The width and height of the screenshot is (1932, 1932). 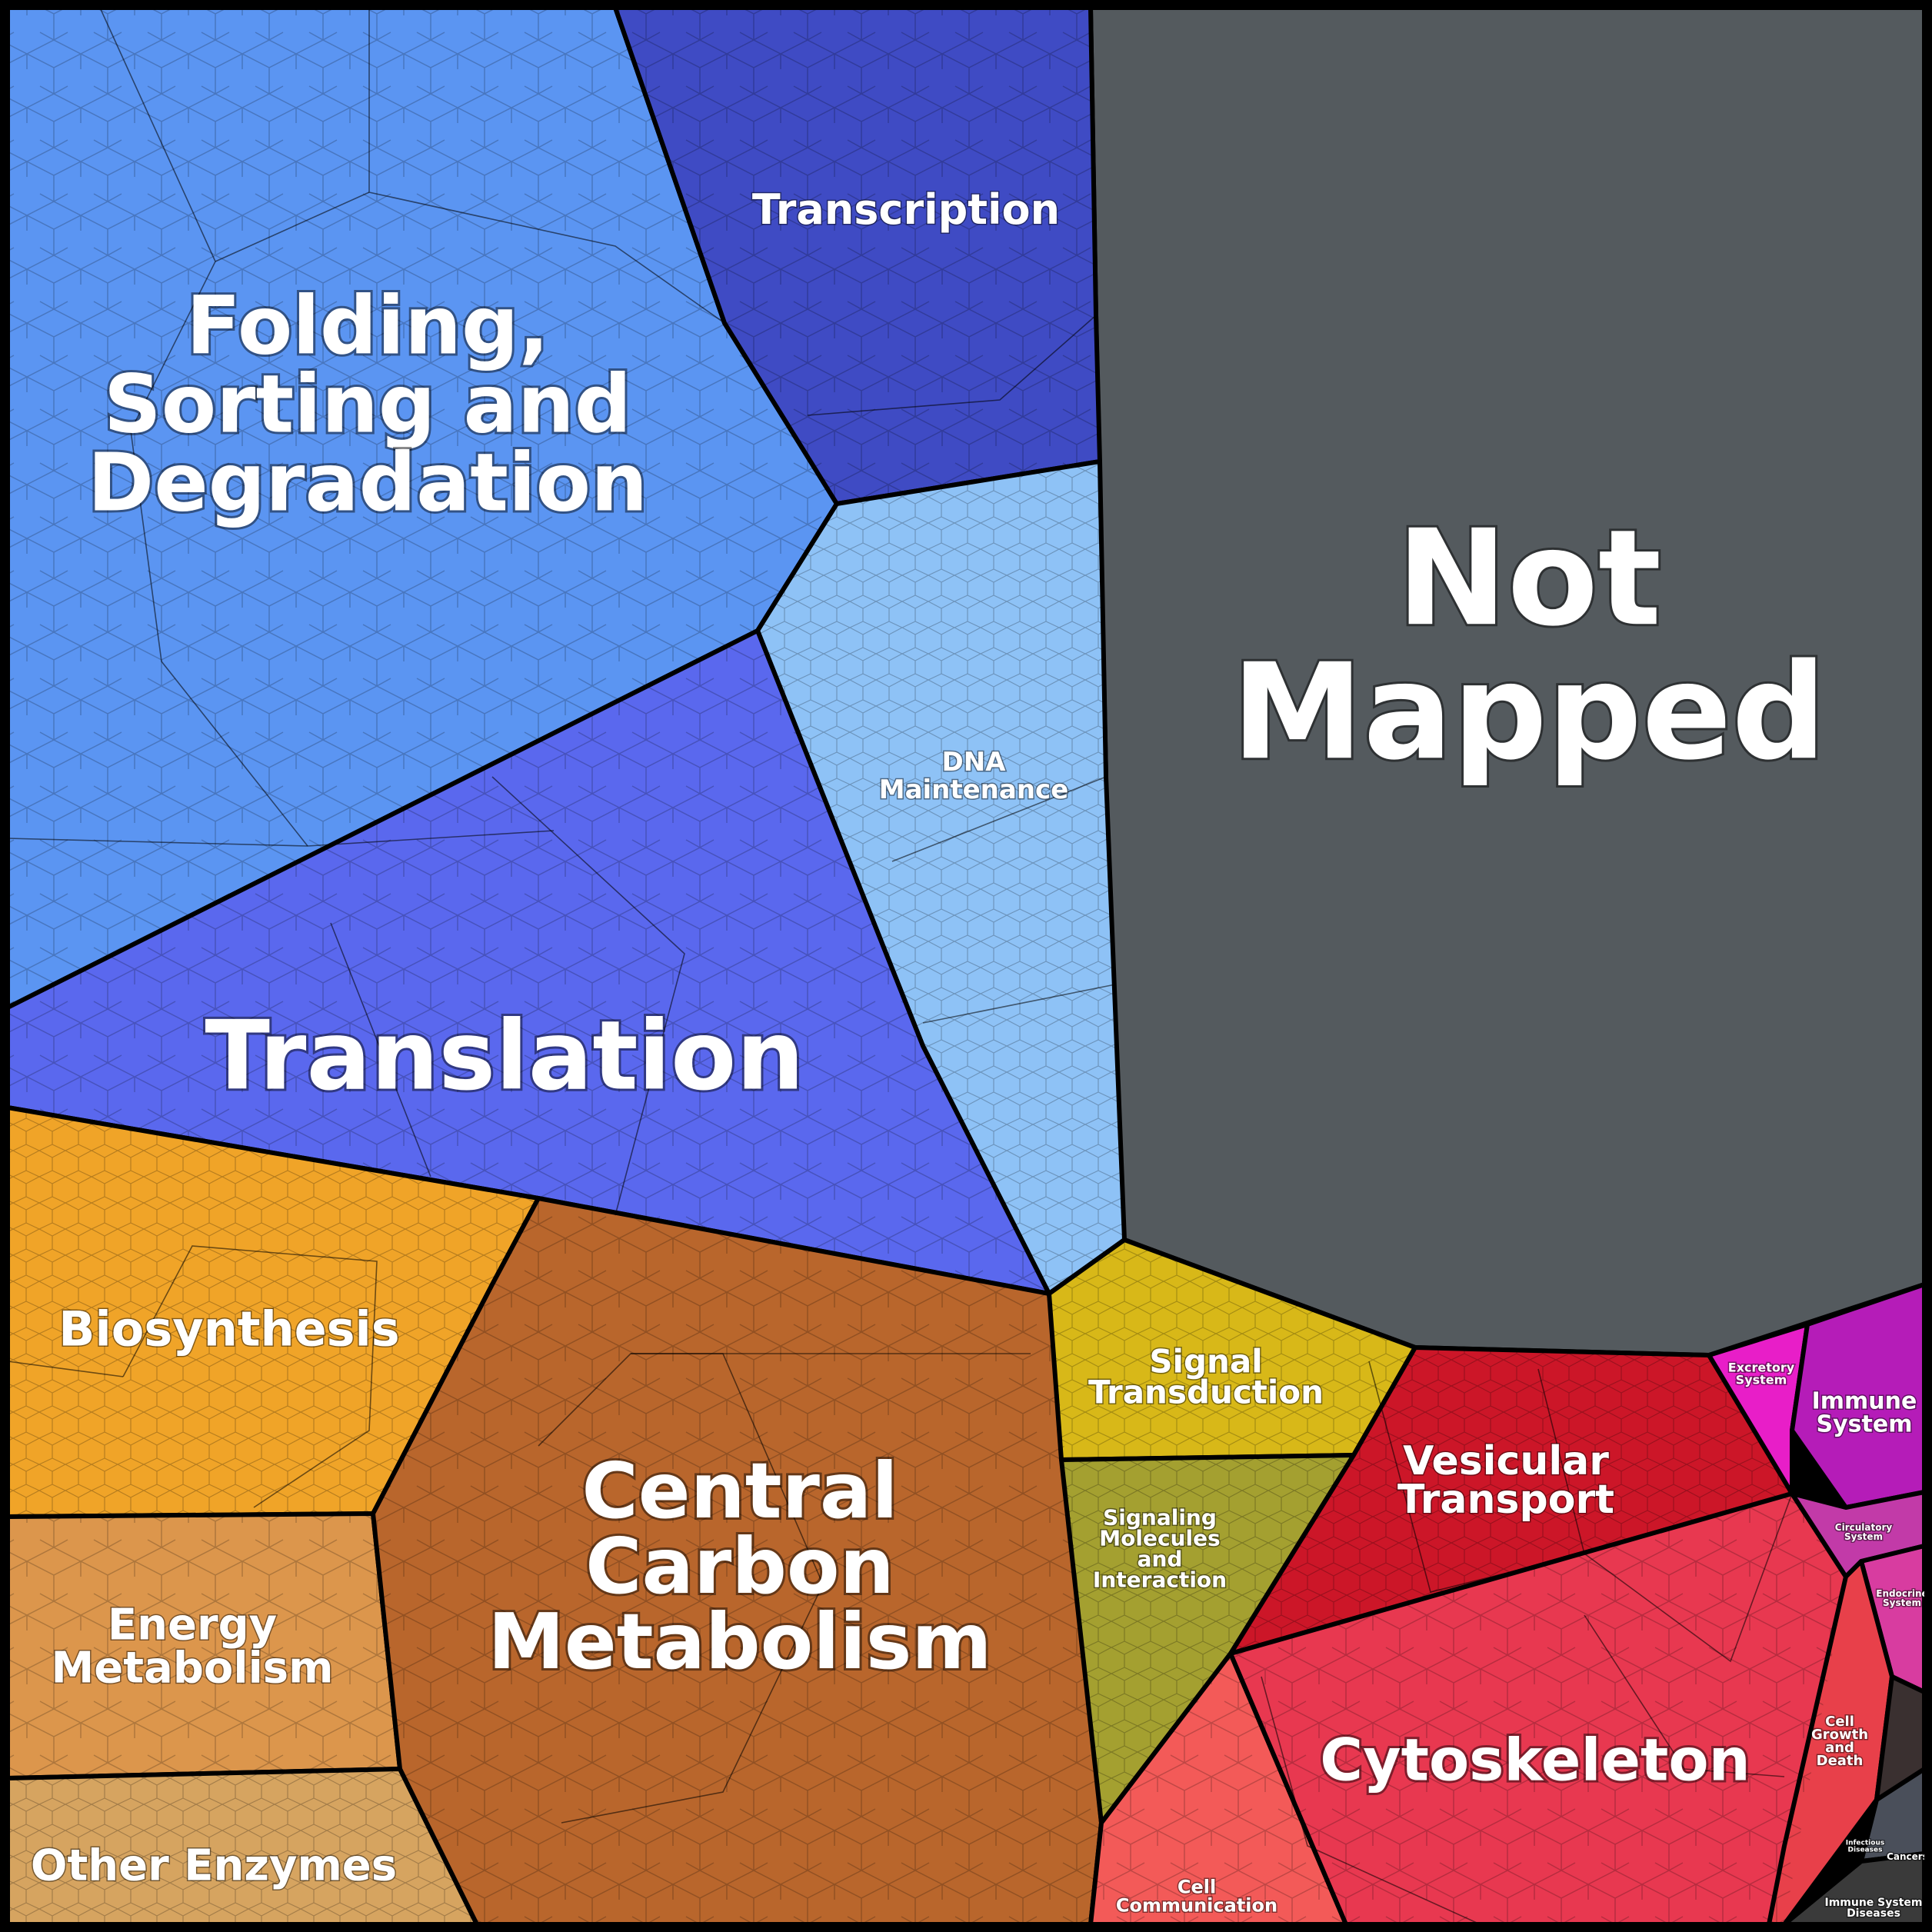 What do you see at coordinates (1761, 1380) in the screenshot?
I see `label-excretory-system-line: System` at bounding box center [1761, 1380].